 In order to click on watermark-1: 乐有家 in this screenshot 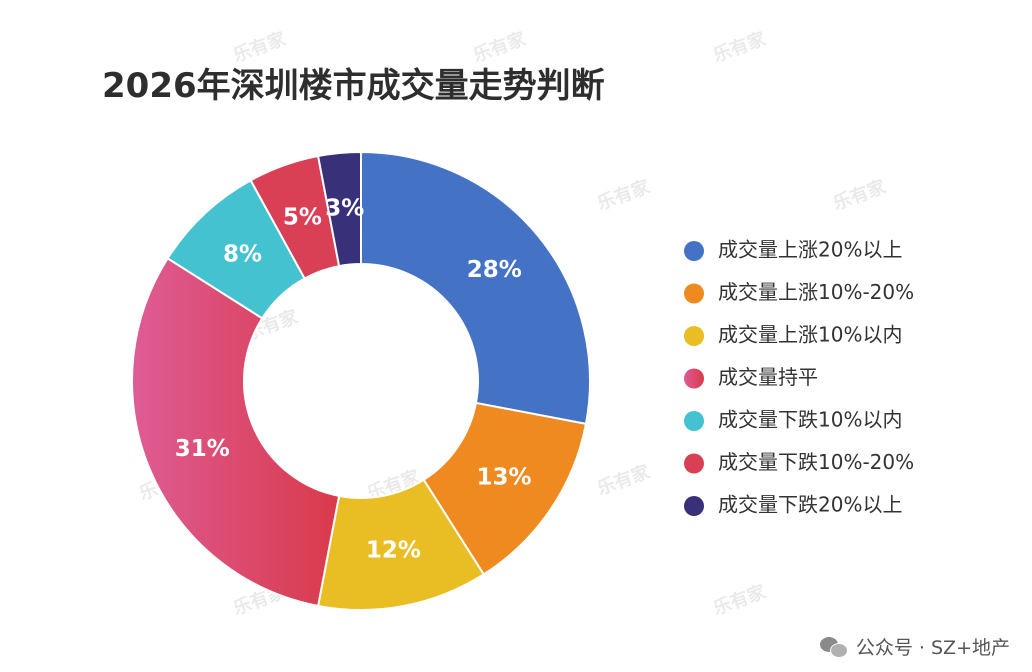, I will do `click(259, 46)`.